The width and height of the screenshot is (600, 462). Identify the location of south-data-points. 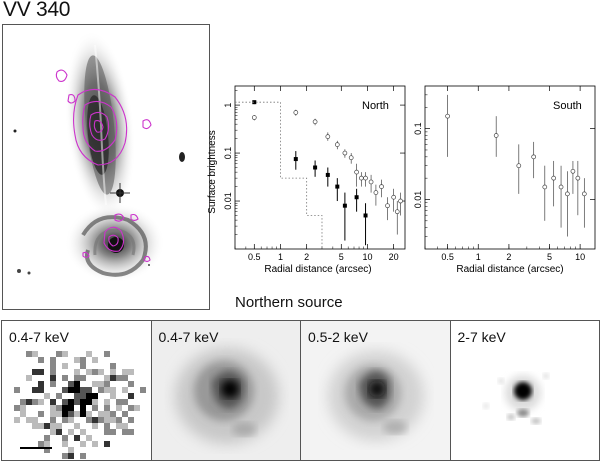
(516, 165).